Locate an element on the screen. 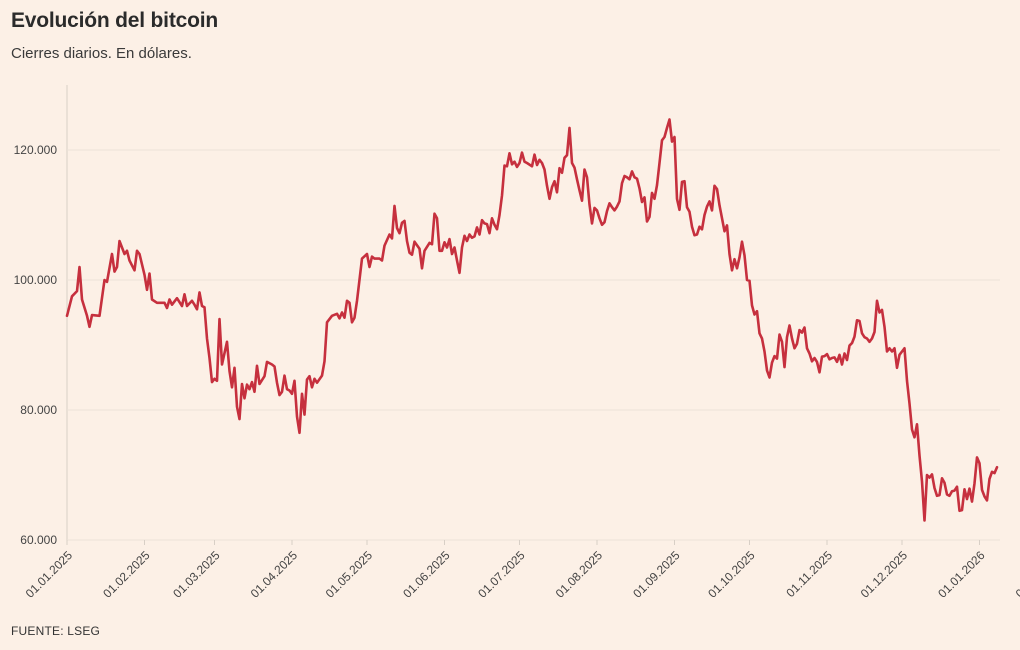  y-tick-label: 120.000 is located at coordinates (36, 150).